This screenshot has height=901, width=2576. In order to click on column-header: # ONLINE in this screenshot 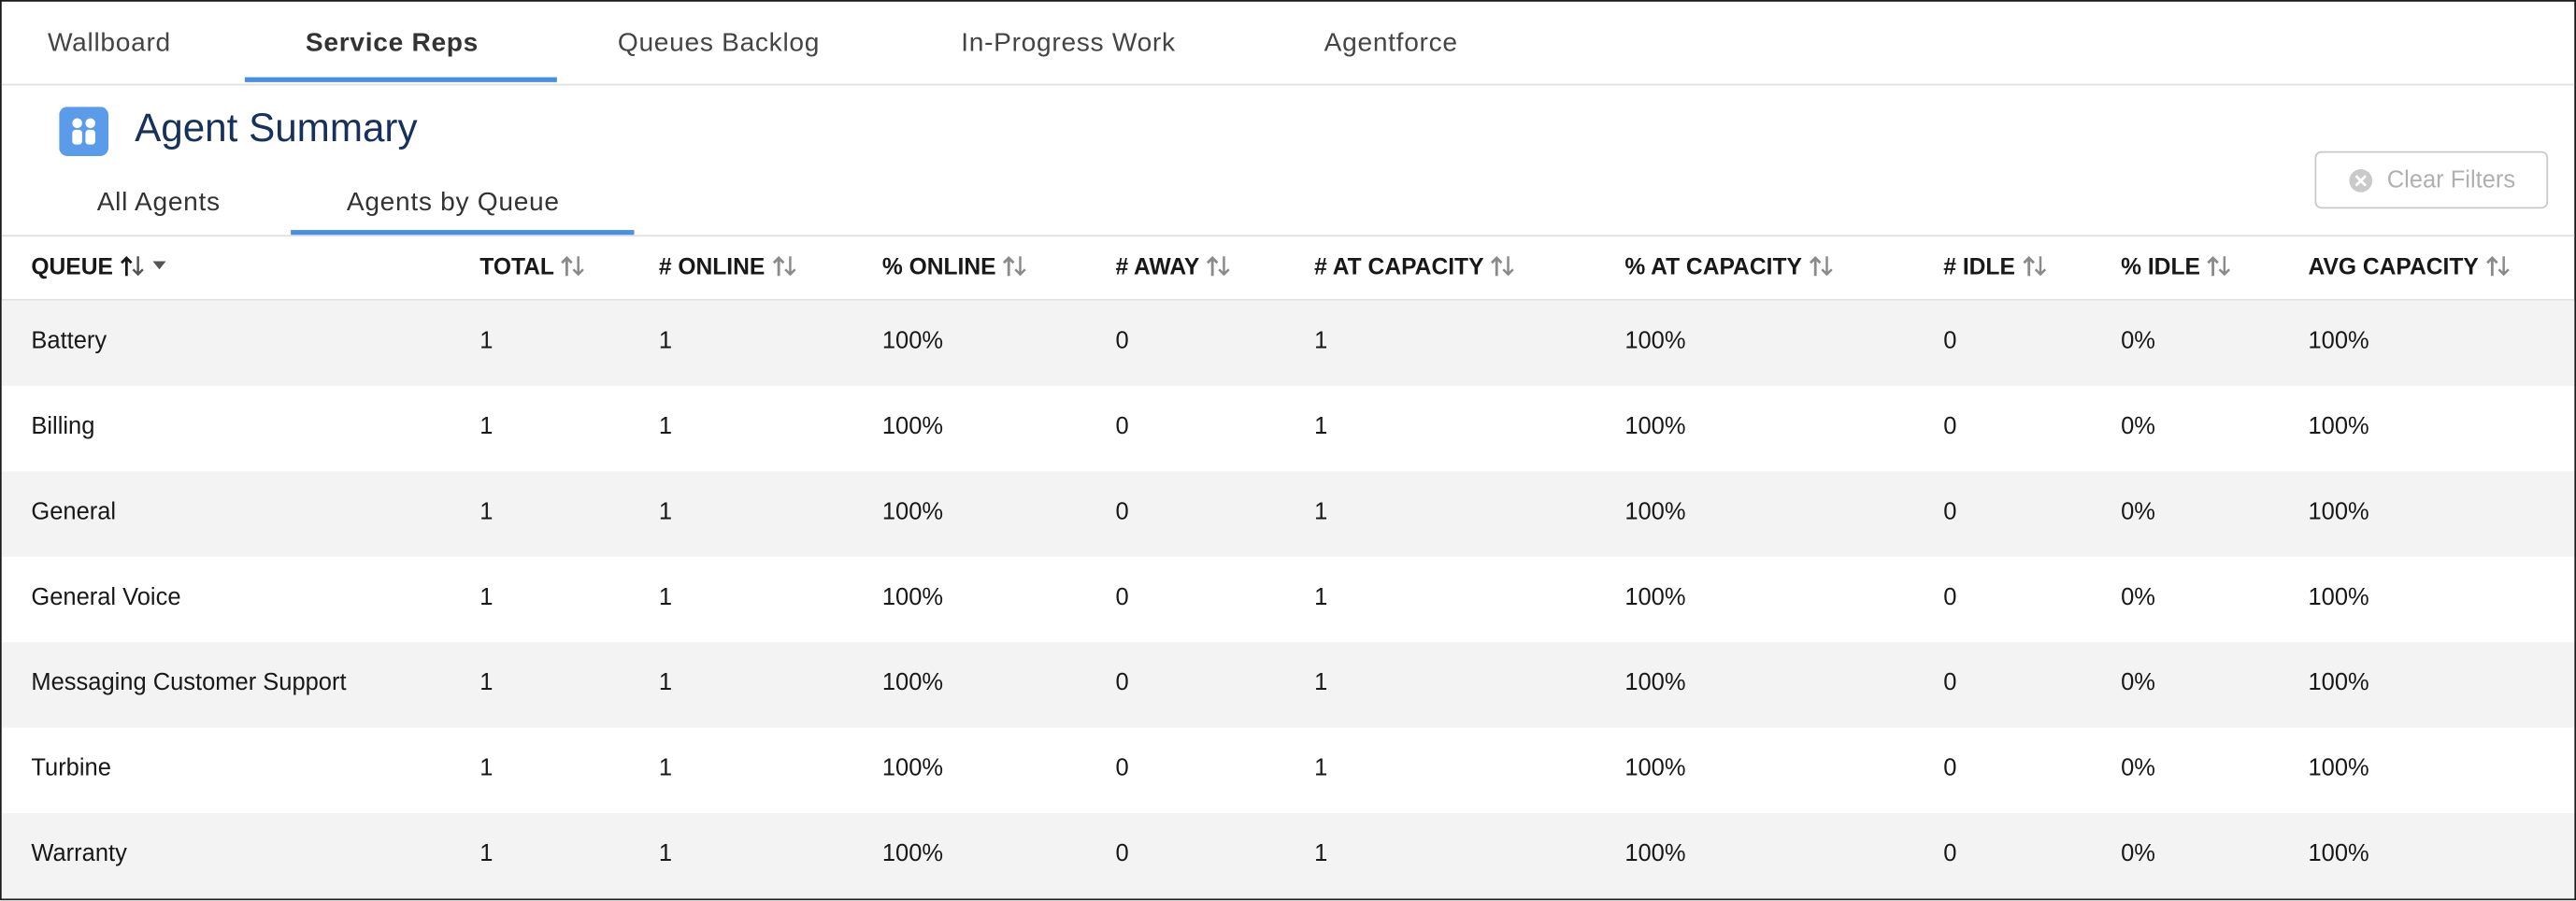, I will do `click(730, 266)`.